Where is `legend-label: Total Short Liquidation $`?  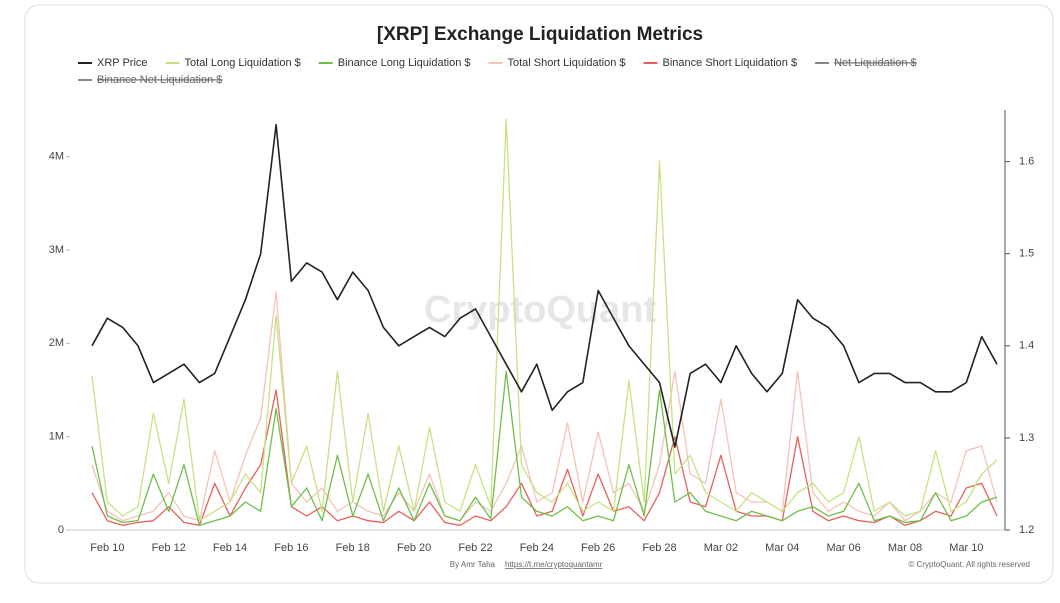
legend-label: Total Short Liquidation $ is located at coordinates (567, 63).